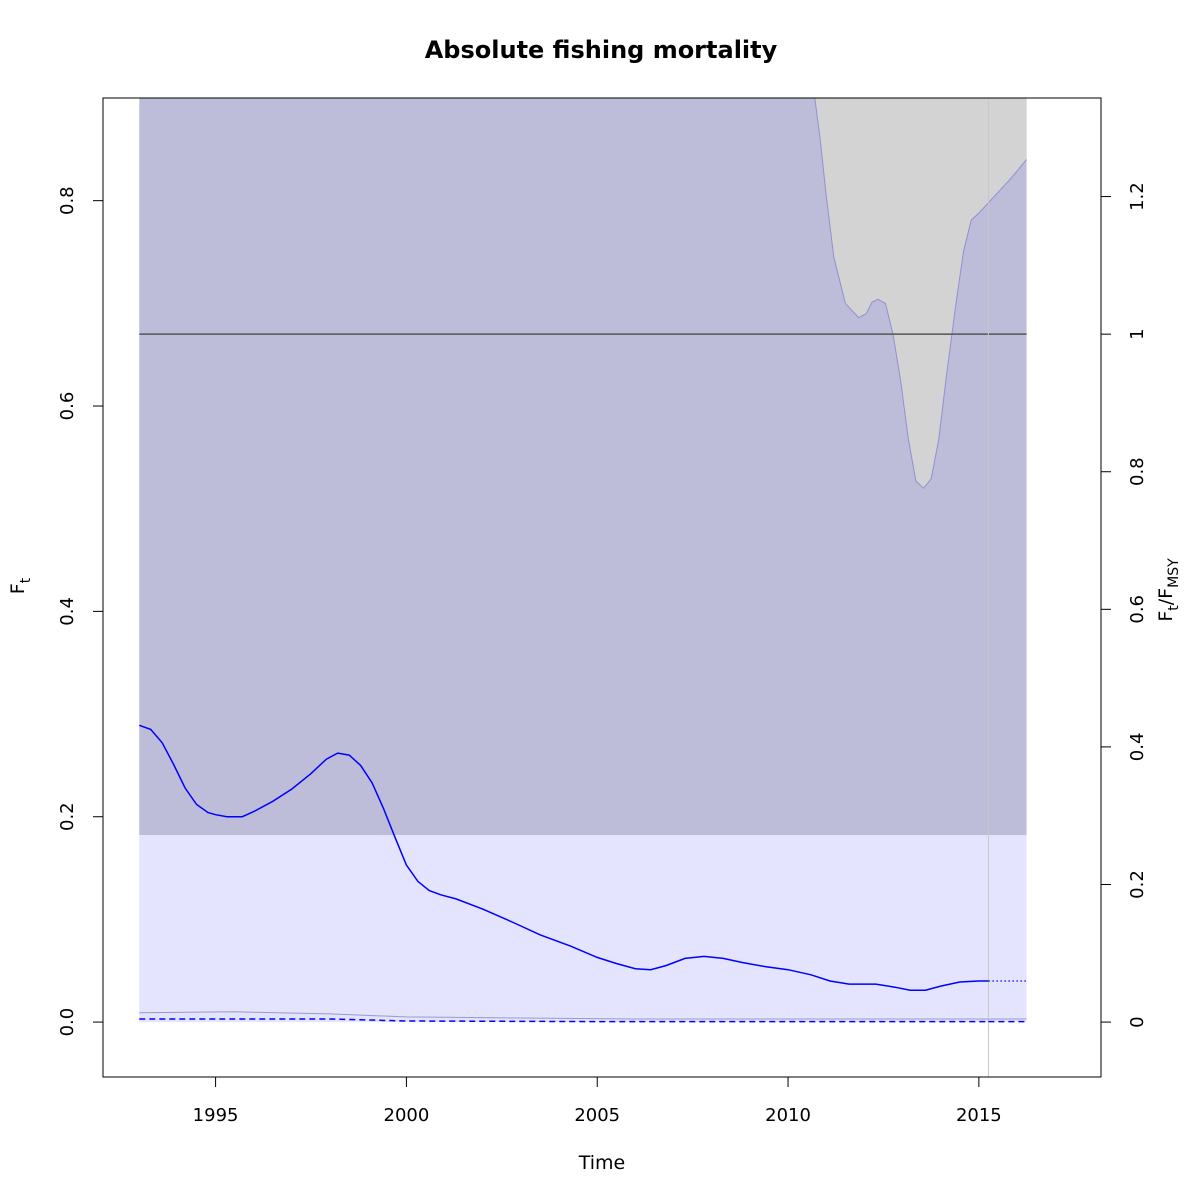 This screenshot has height=1200, width=1200. I want to click on y-tick-label: 0.2, so click(67, 816).